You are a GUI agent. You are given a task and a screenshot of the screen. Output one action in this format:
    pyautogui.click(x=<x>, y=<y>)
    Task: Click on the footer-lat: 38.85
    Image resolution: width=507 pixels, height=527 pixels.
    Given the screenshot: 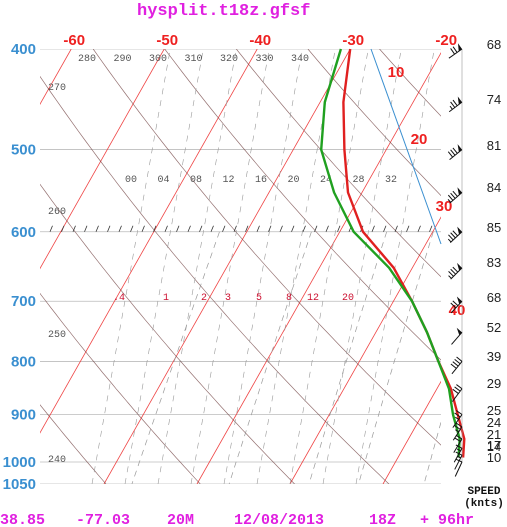 What is the action you would take?
    pyautogui.click(x=22, y=519)
    